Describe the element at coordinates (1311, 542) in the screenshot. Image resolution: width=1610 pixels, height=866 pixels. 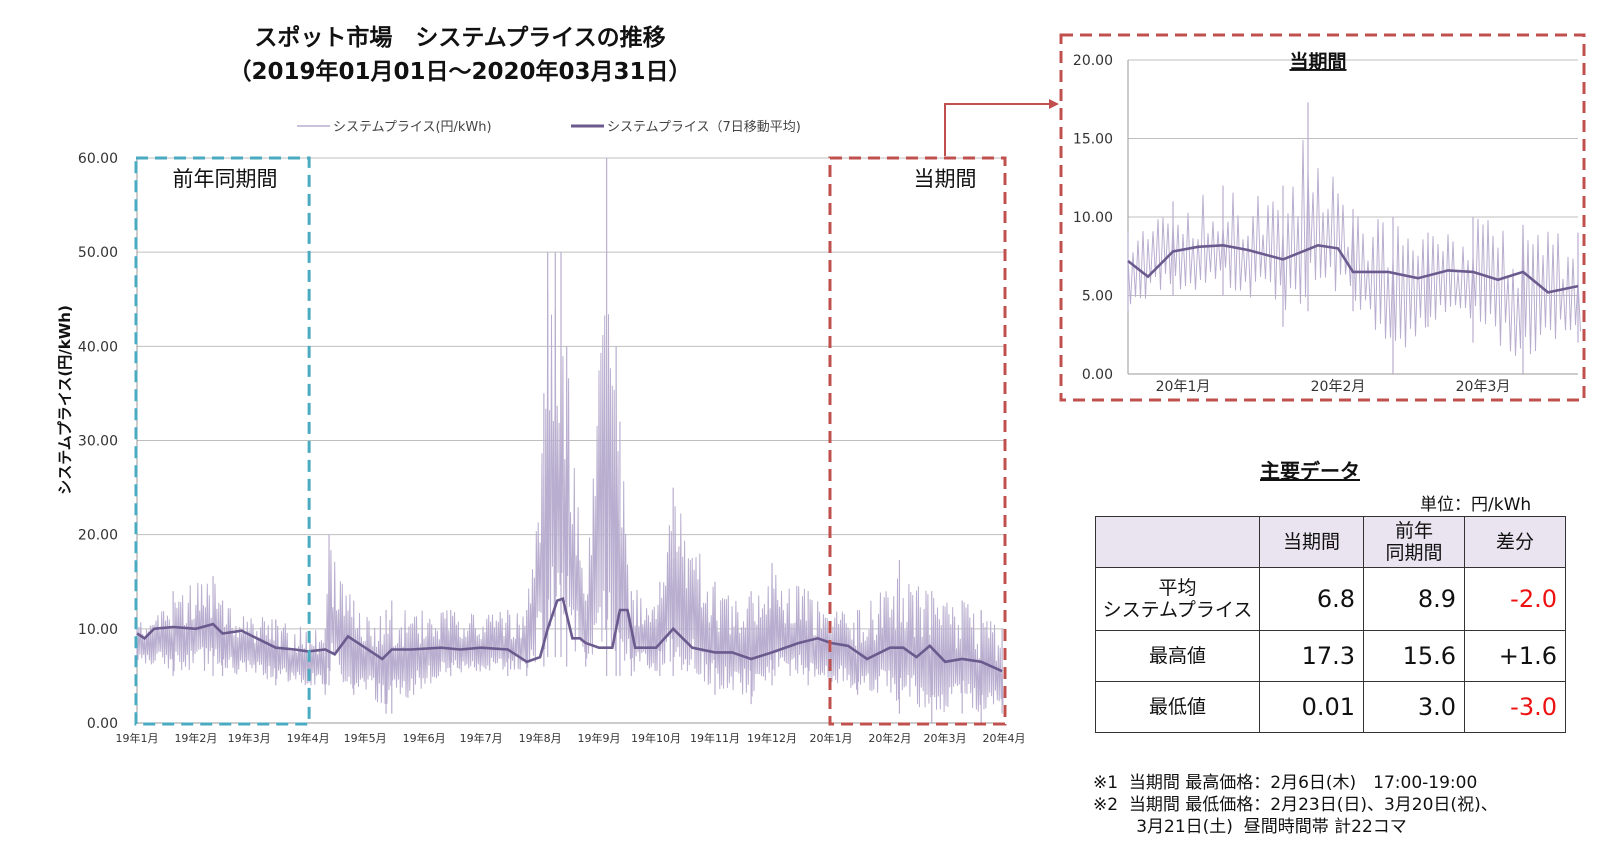
I see `summary-header-curr: 当期間` at that location.